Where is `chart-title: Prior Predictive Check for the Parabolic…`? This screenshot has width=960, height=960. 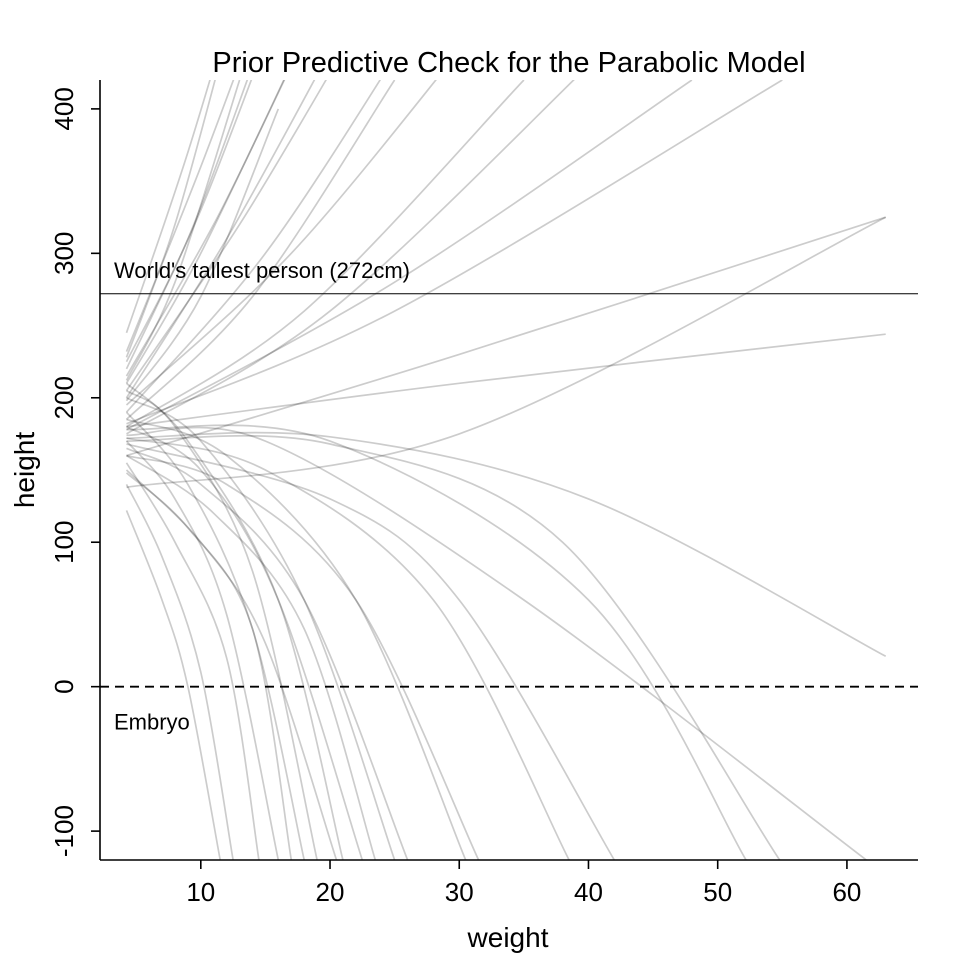 chart-title: Prior Predictive Check for the Parabolic… is located at coordinates (508, 63).